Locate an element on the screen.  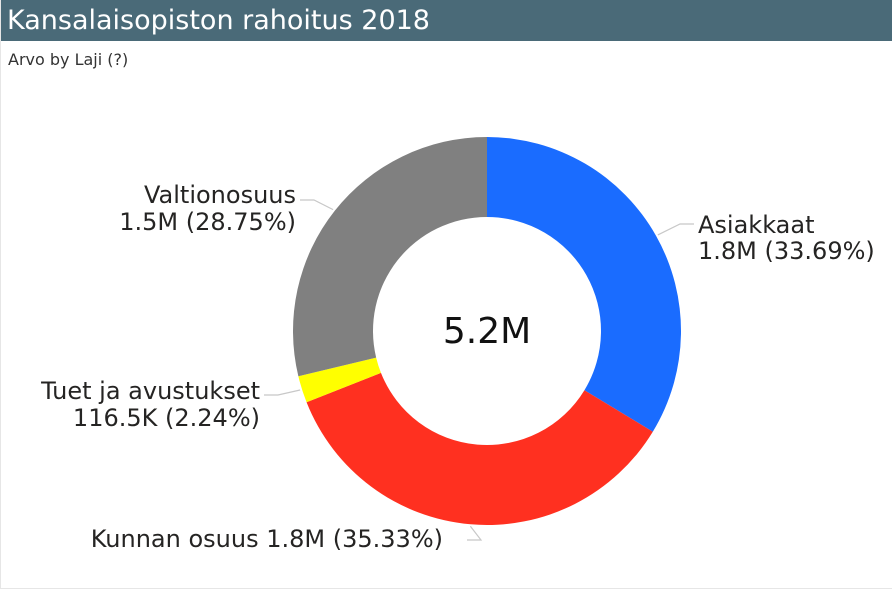
slice-label-tuet-value: 116.5K (2.24%) is located at coordinates (166, 418).